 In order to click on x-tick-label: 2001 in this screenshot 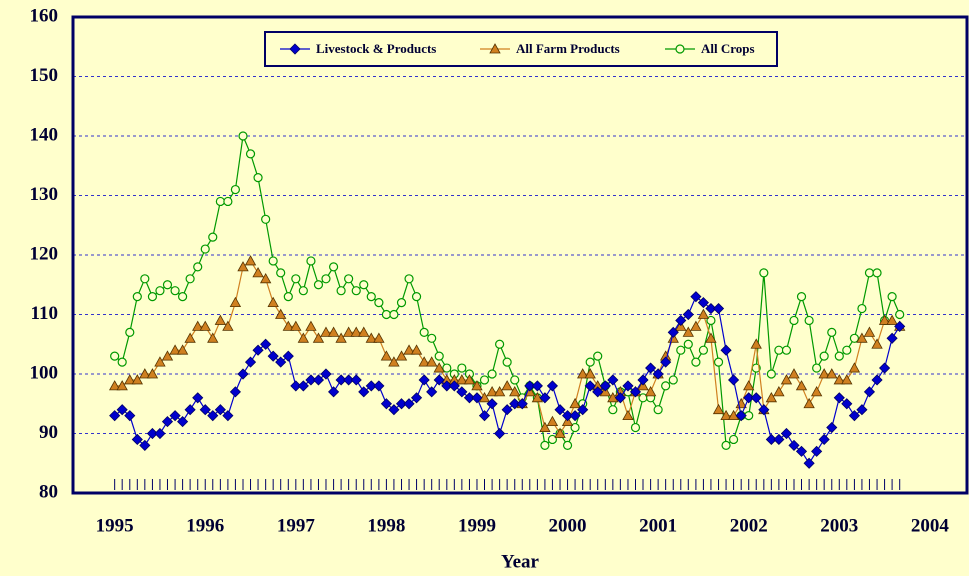, I will do `click(658, 525)`.